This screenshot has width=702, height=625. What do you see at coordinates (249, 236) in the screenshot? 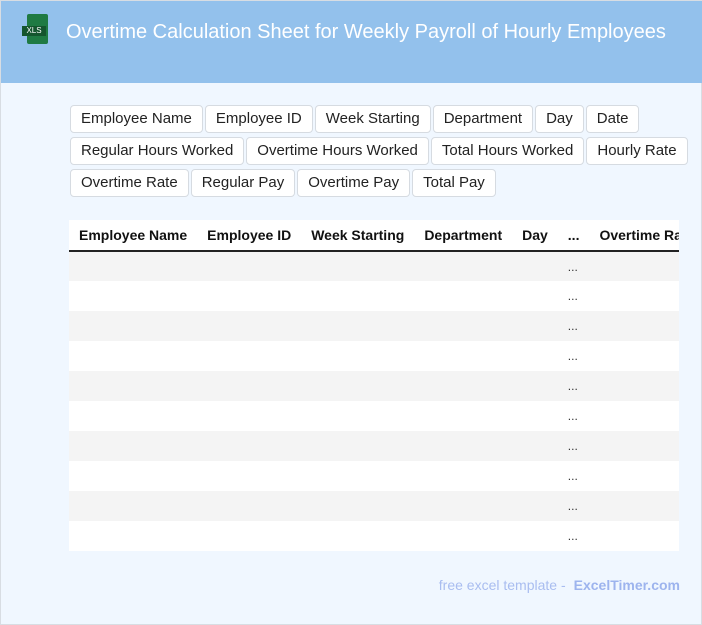
I see `column-header: Employee ID` at bounding box center [249, 236].